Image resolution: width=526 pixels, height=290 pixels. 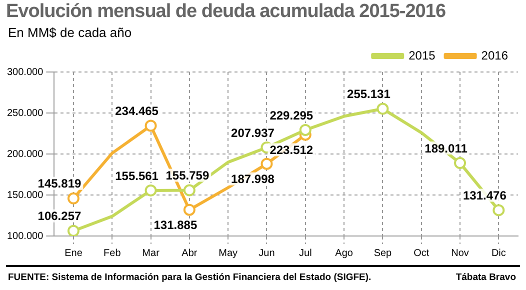 I want to click on x-tick-label: Jul, so click(x=305, y=253).